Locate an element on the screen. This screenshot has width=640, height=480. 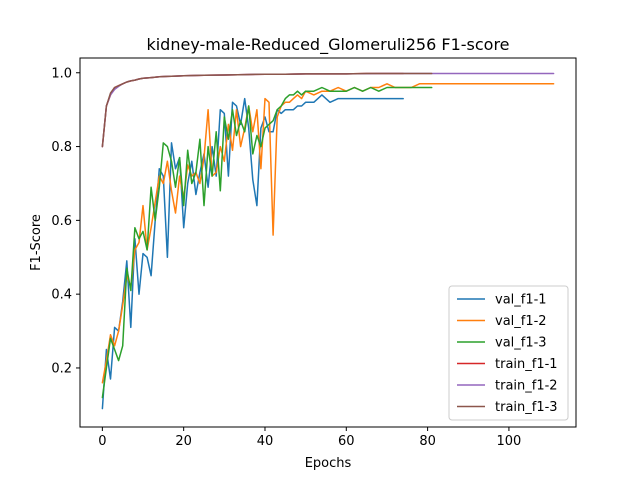
y-tick-label: 1.0 is located at coordinates (61, 73).